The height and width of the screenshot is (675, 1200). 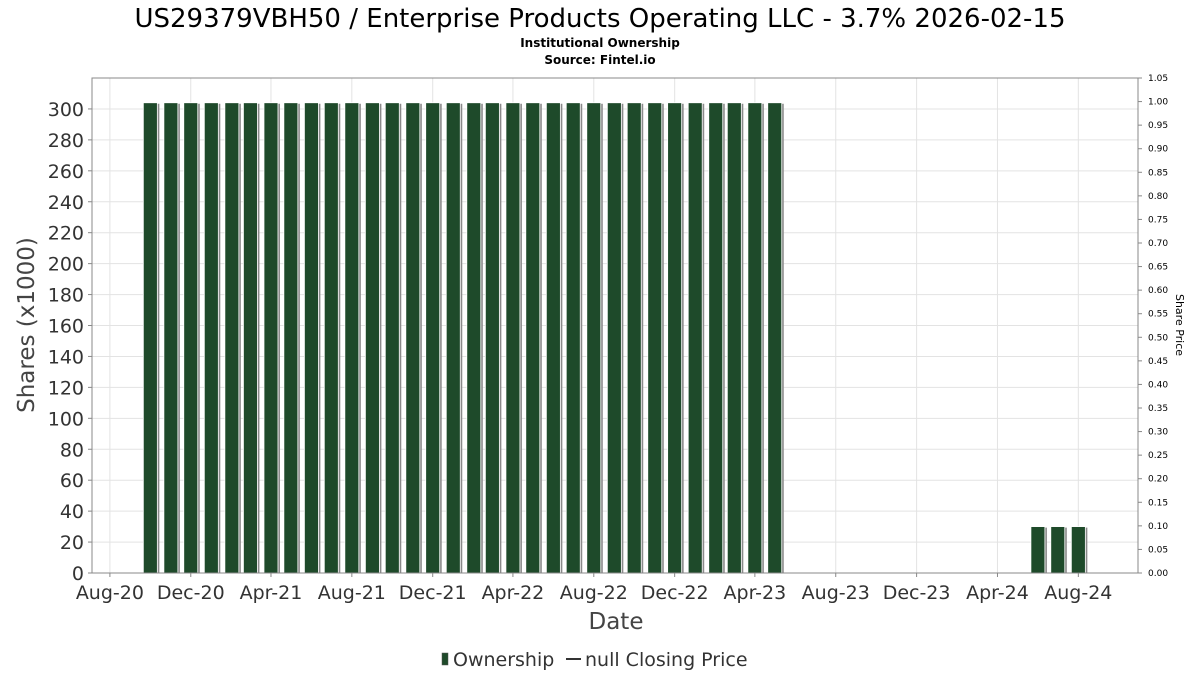 What do you see at coordinates (27, 325) in the screenshot?
I see `y-axis-label: Shares (x1000)` at bounding box center [27, 325].